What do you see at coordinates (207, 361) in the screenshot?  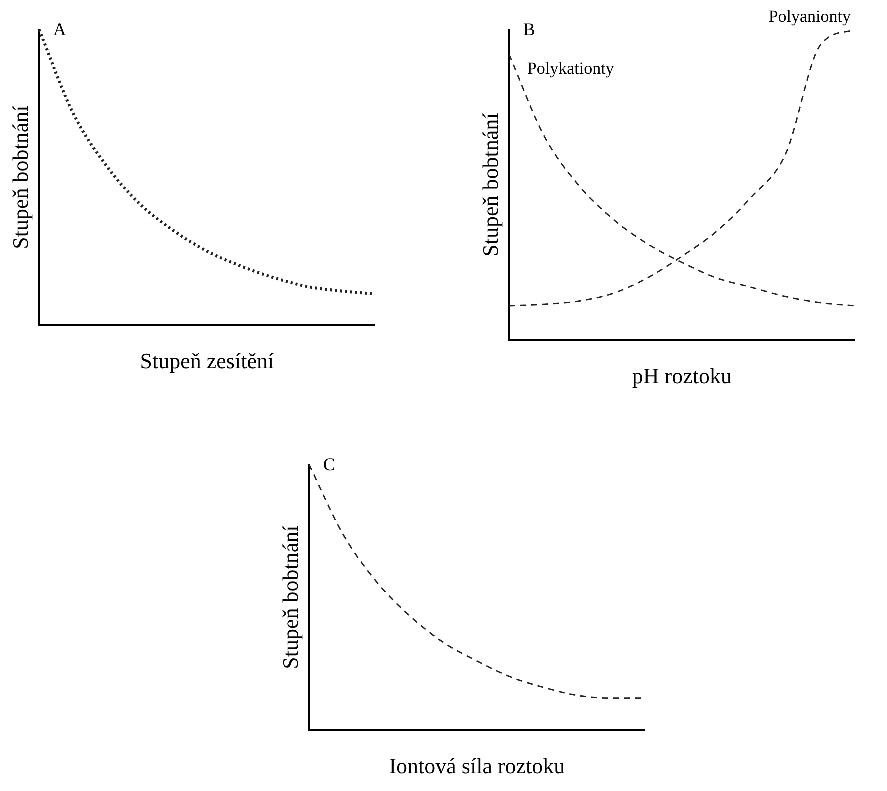 I see `x-axis-title: Stupeň zesítění` at bounding box center [207, 361].